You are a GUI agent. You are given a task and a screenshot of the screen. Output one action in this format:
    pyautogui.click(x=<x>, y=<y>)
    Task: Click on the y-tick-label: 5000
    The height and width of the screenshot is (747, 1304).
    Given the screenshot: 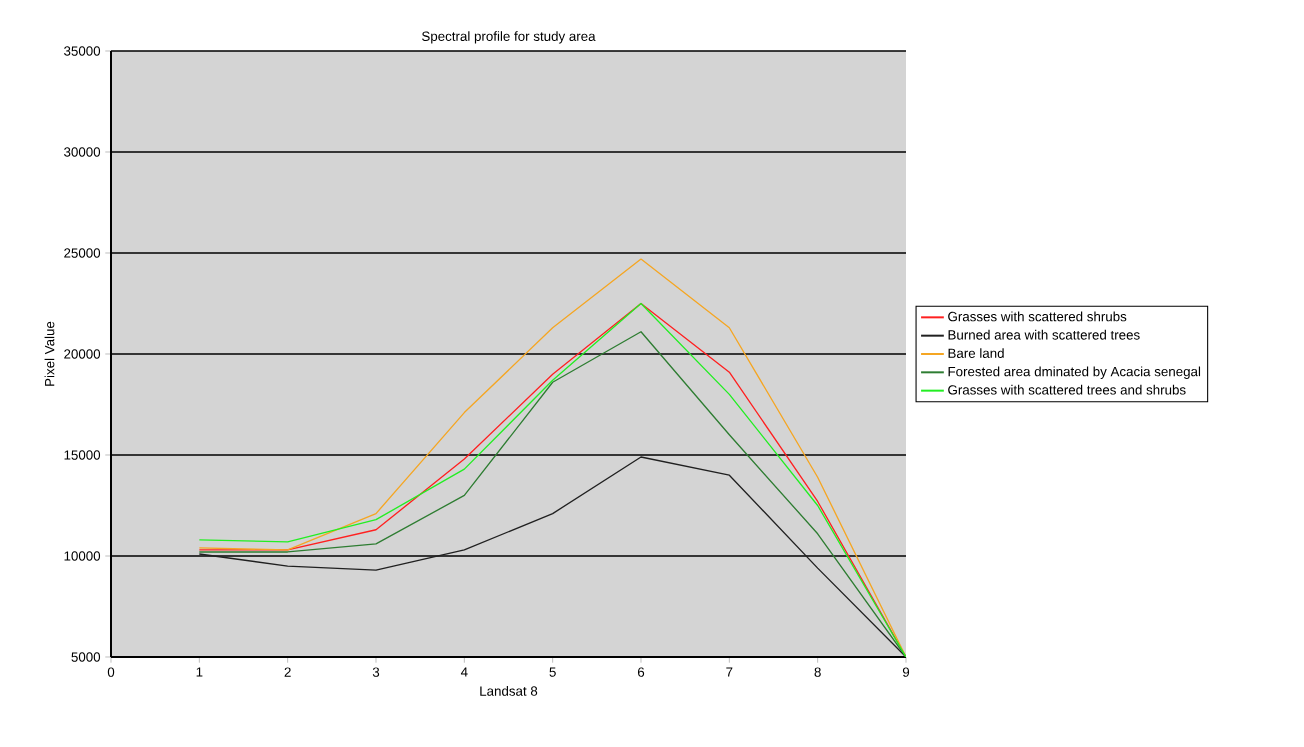 What is the action you would take?
    pyautogui.click(x=86, y=657)
    